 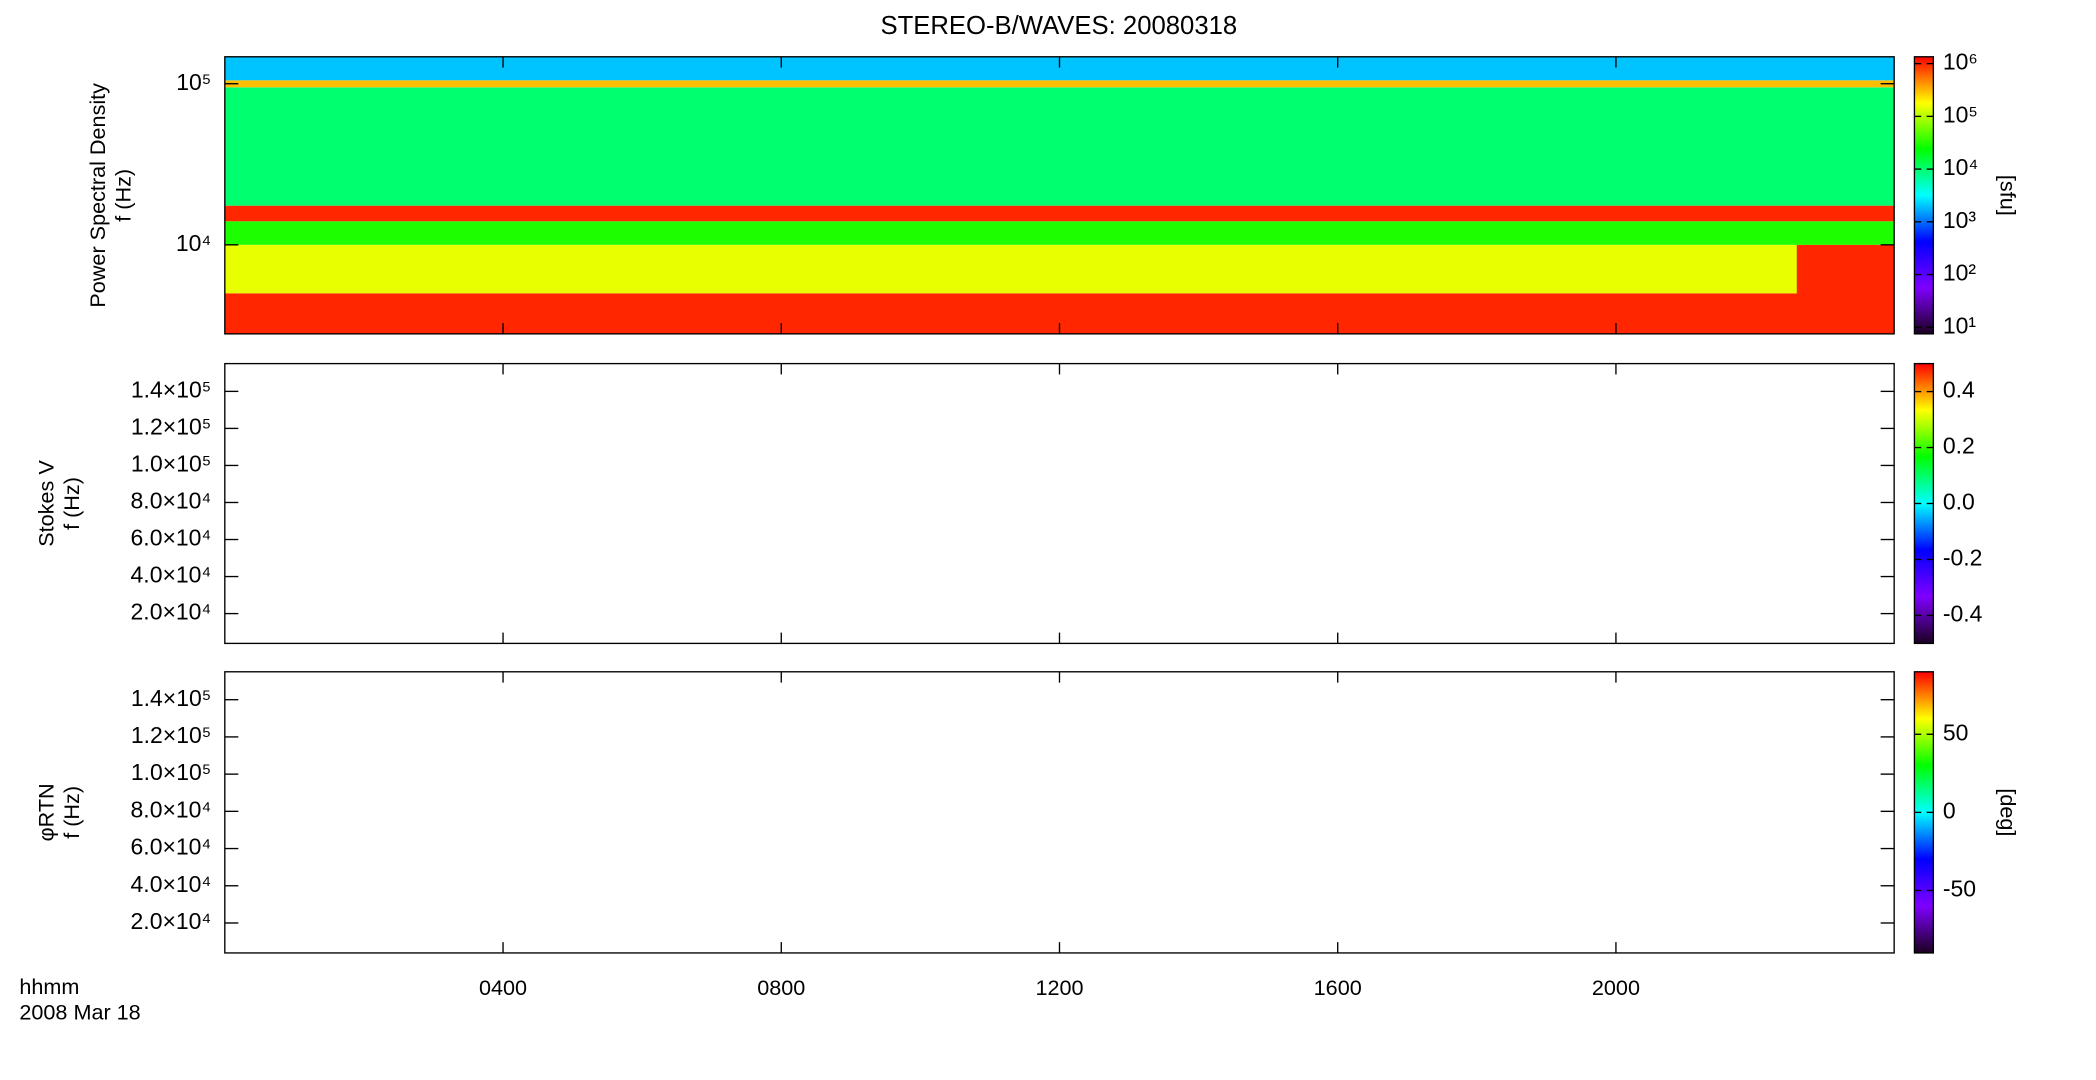 What do you see at coordinates (1959, 390) in the screenshot?
I see `colorbar-tick-label: 0.4` at bounding box center [1959, 390].